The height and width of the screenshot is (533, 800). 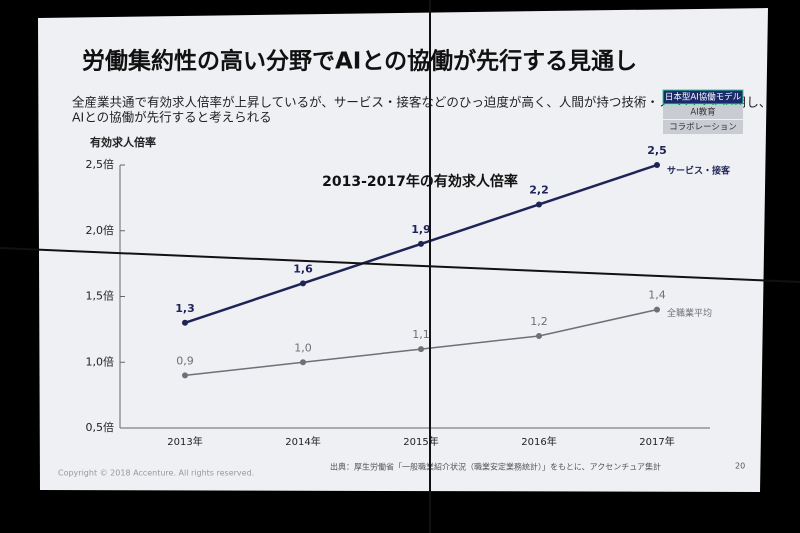 What do you see at coordinates (538, 441) in the screenshot?
I see `x-tick-label: 2016年` at bounding box center [538, 441].